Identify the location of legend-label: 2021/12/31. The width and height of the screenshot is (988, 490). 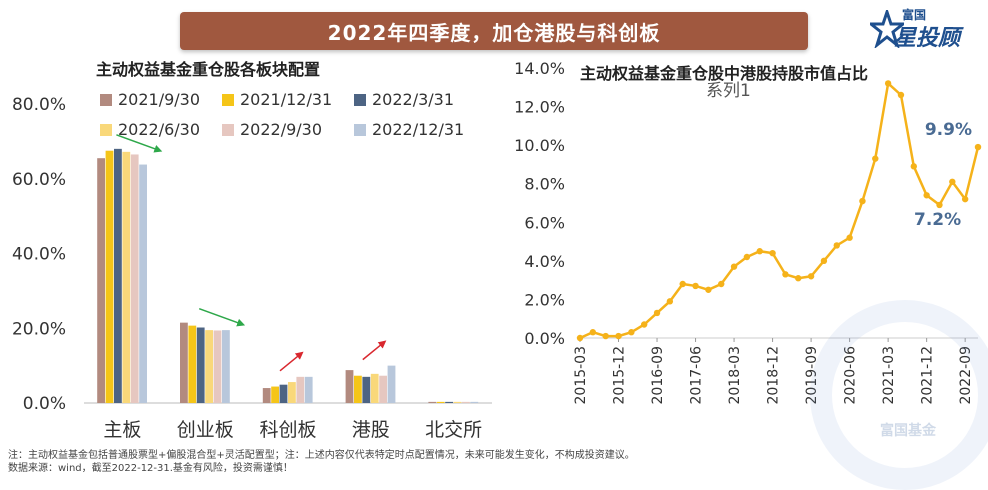
(286, 99).